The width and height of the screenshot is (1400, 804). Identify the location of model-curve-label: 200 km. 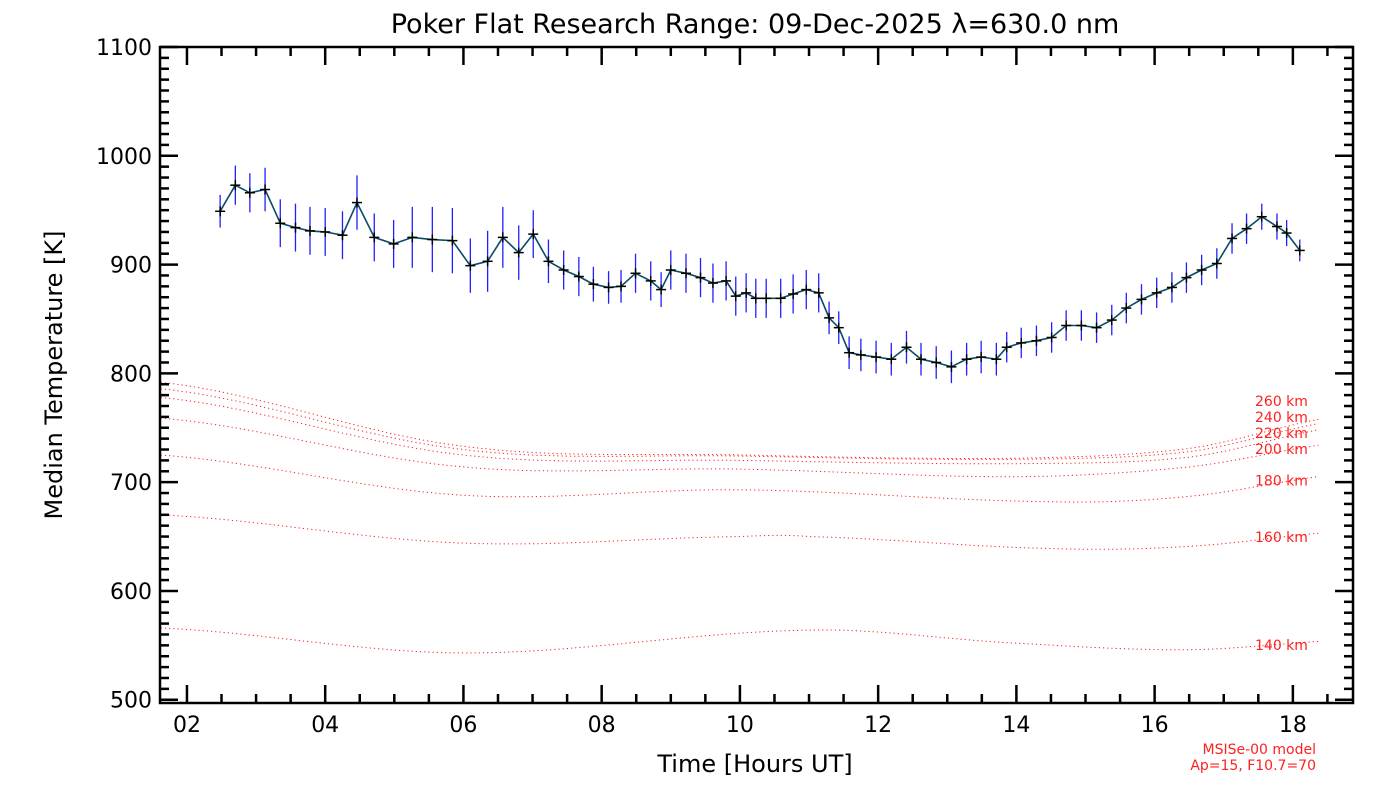
(1281, 450).